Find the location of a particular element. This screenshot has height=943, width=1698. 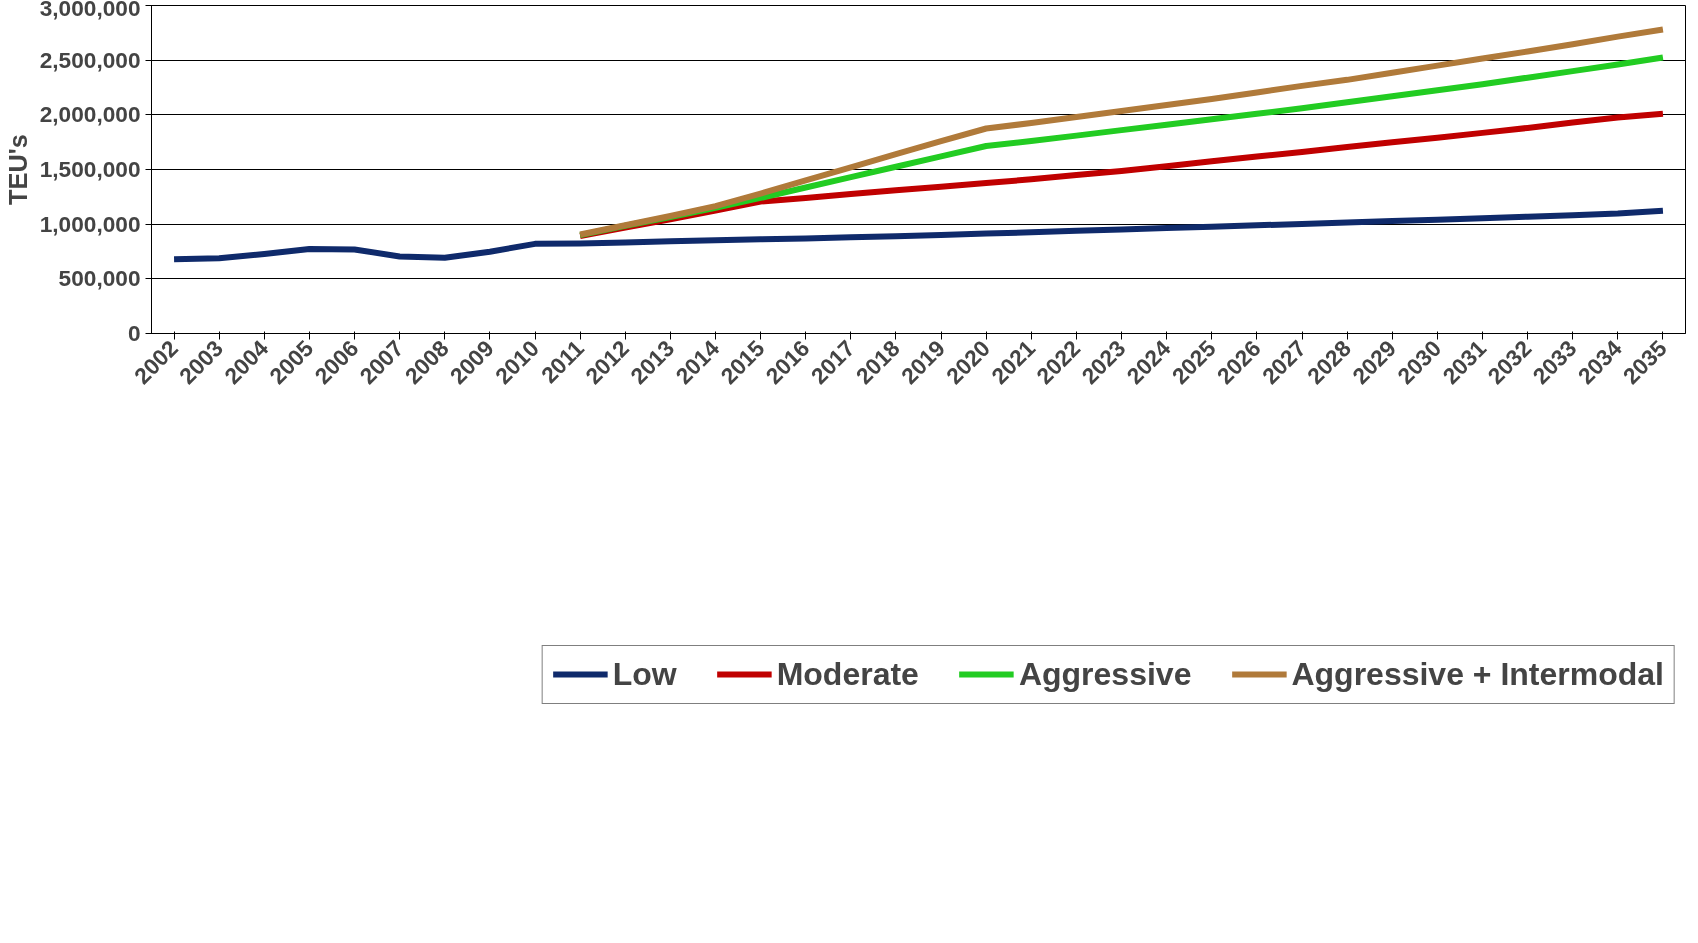

legend-label: Aggressive + Intermodal is located at coordinates (1477, 674).